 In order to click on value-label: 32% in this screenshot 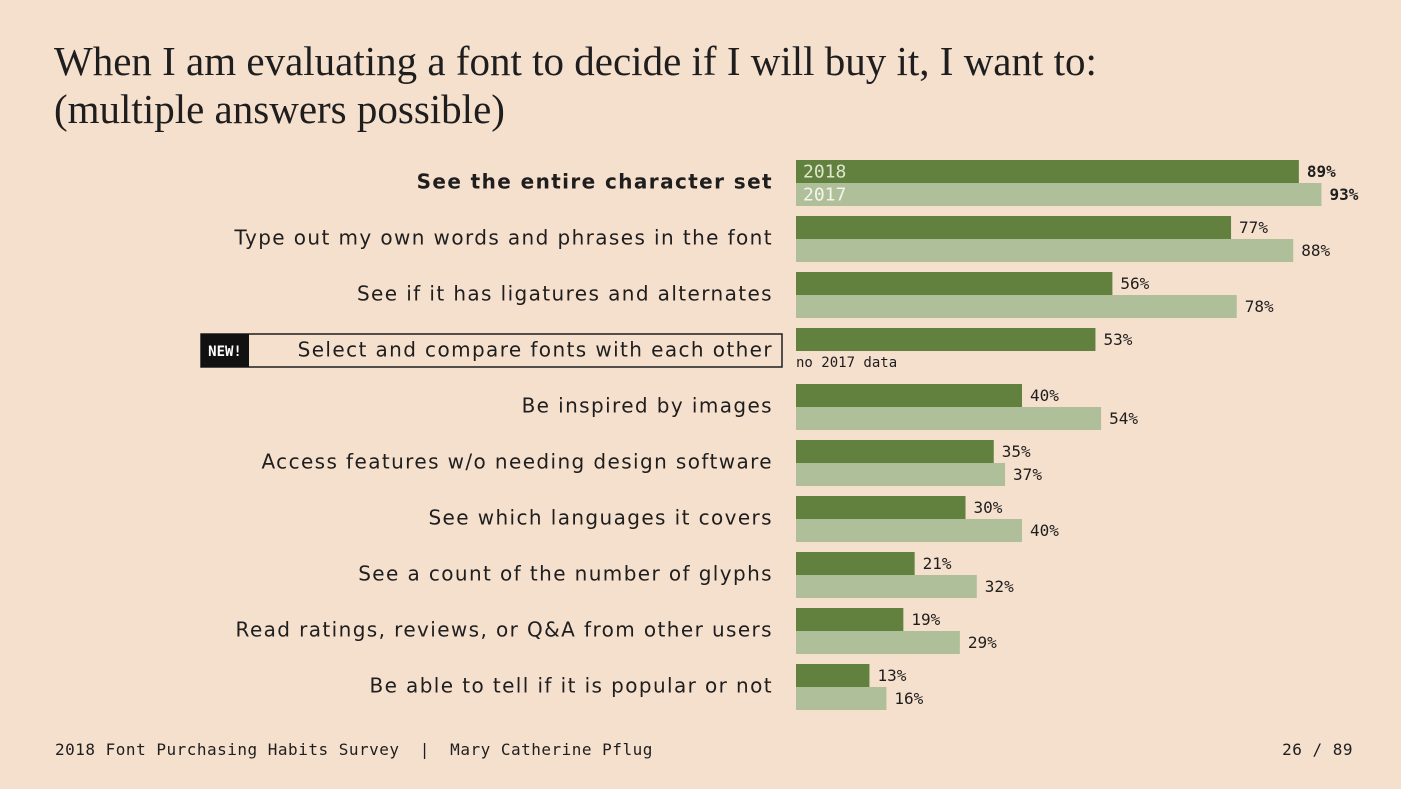, I will do `click(999, 586)`.